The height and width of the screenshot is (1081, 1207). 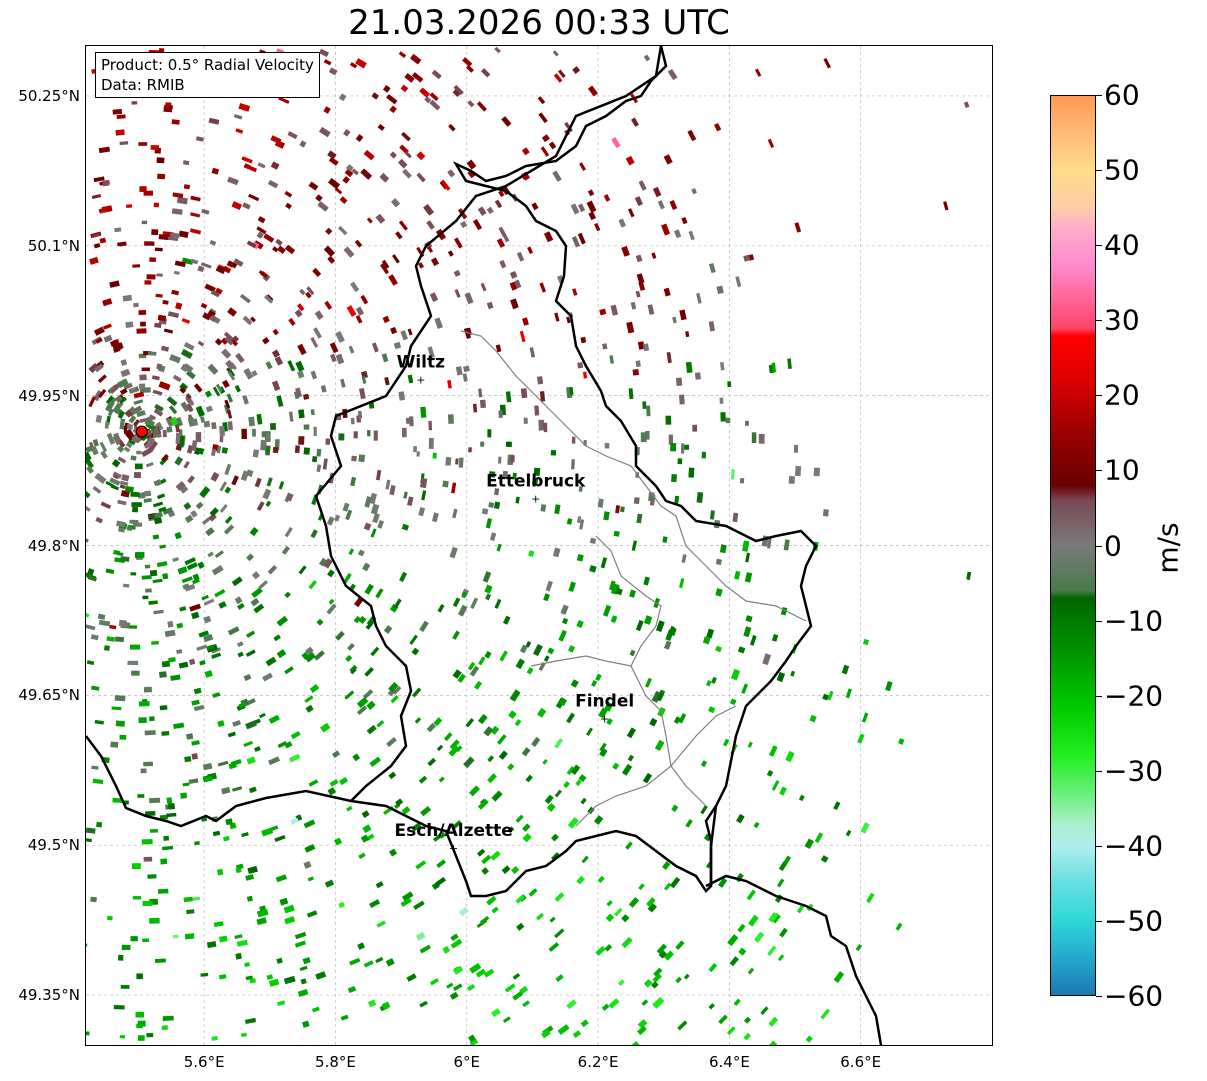 What do you see at coordinates (49, 695) in the screenshot?
I see `lat-tick-label: 49.65°N` at bounding box center [49, 695].